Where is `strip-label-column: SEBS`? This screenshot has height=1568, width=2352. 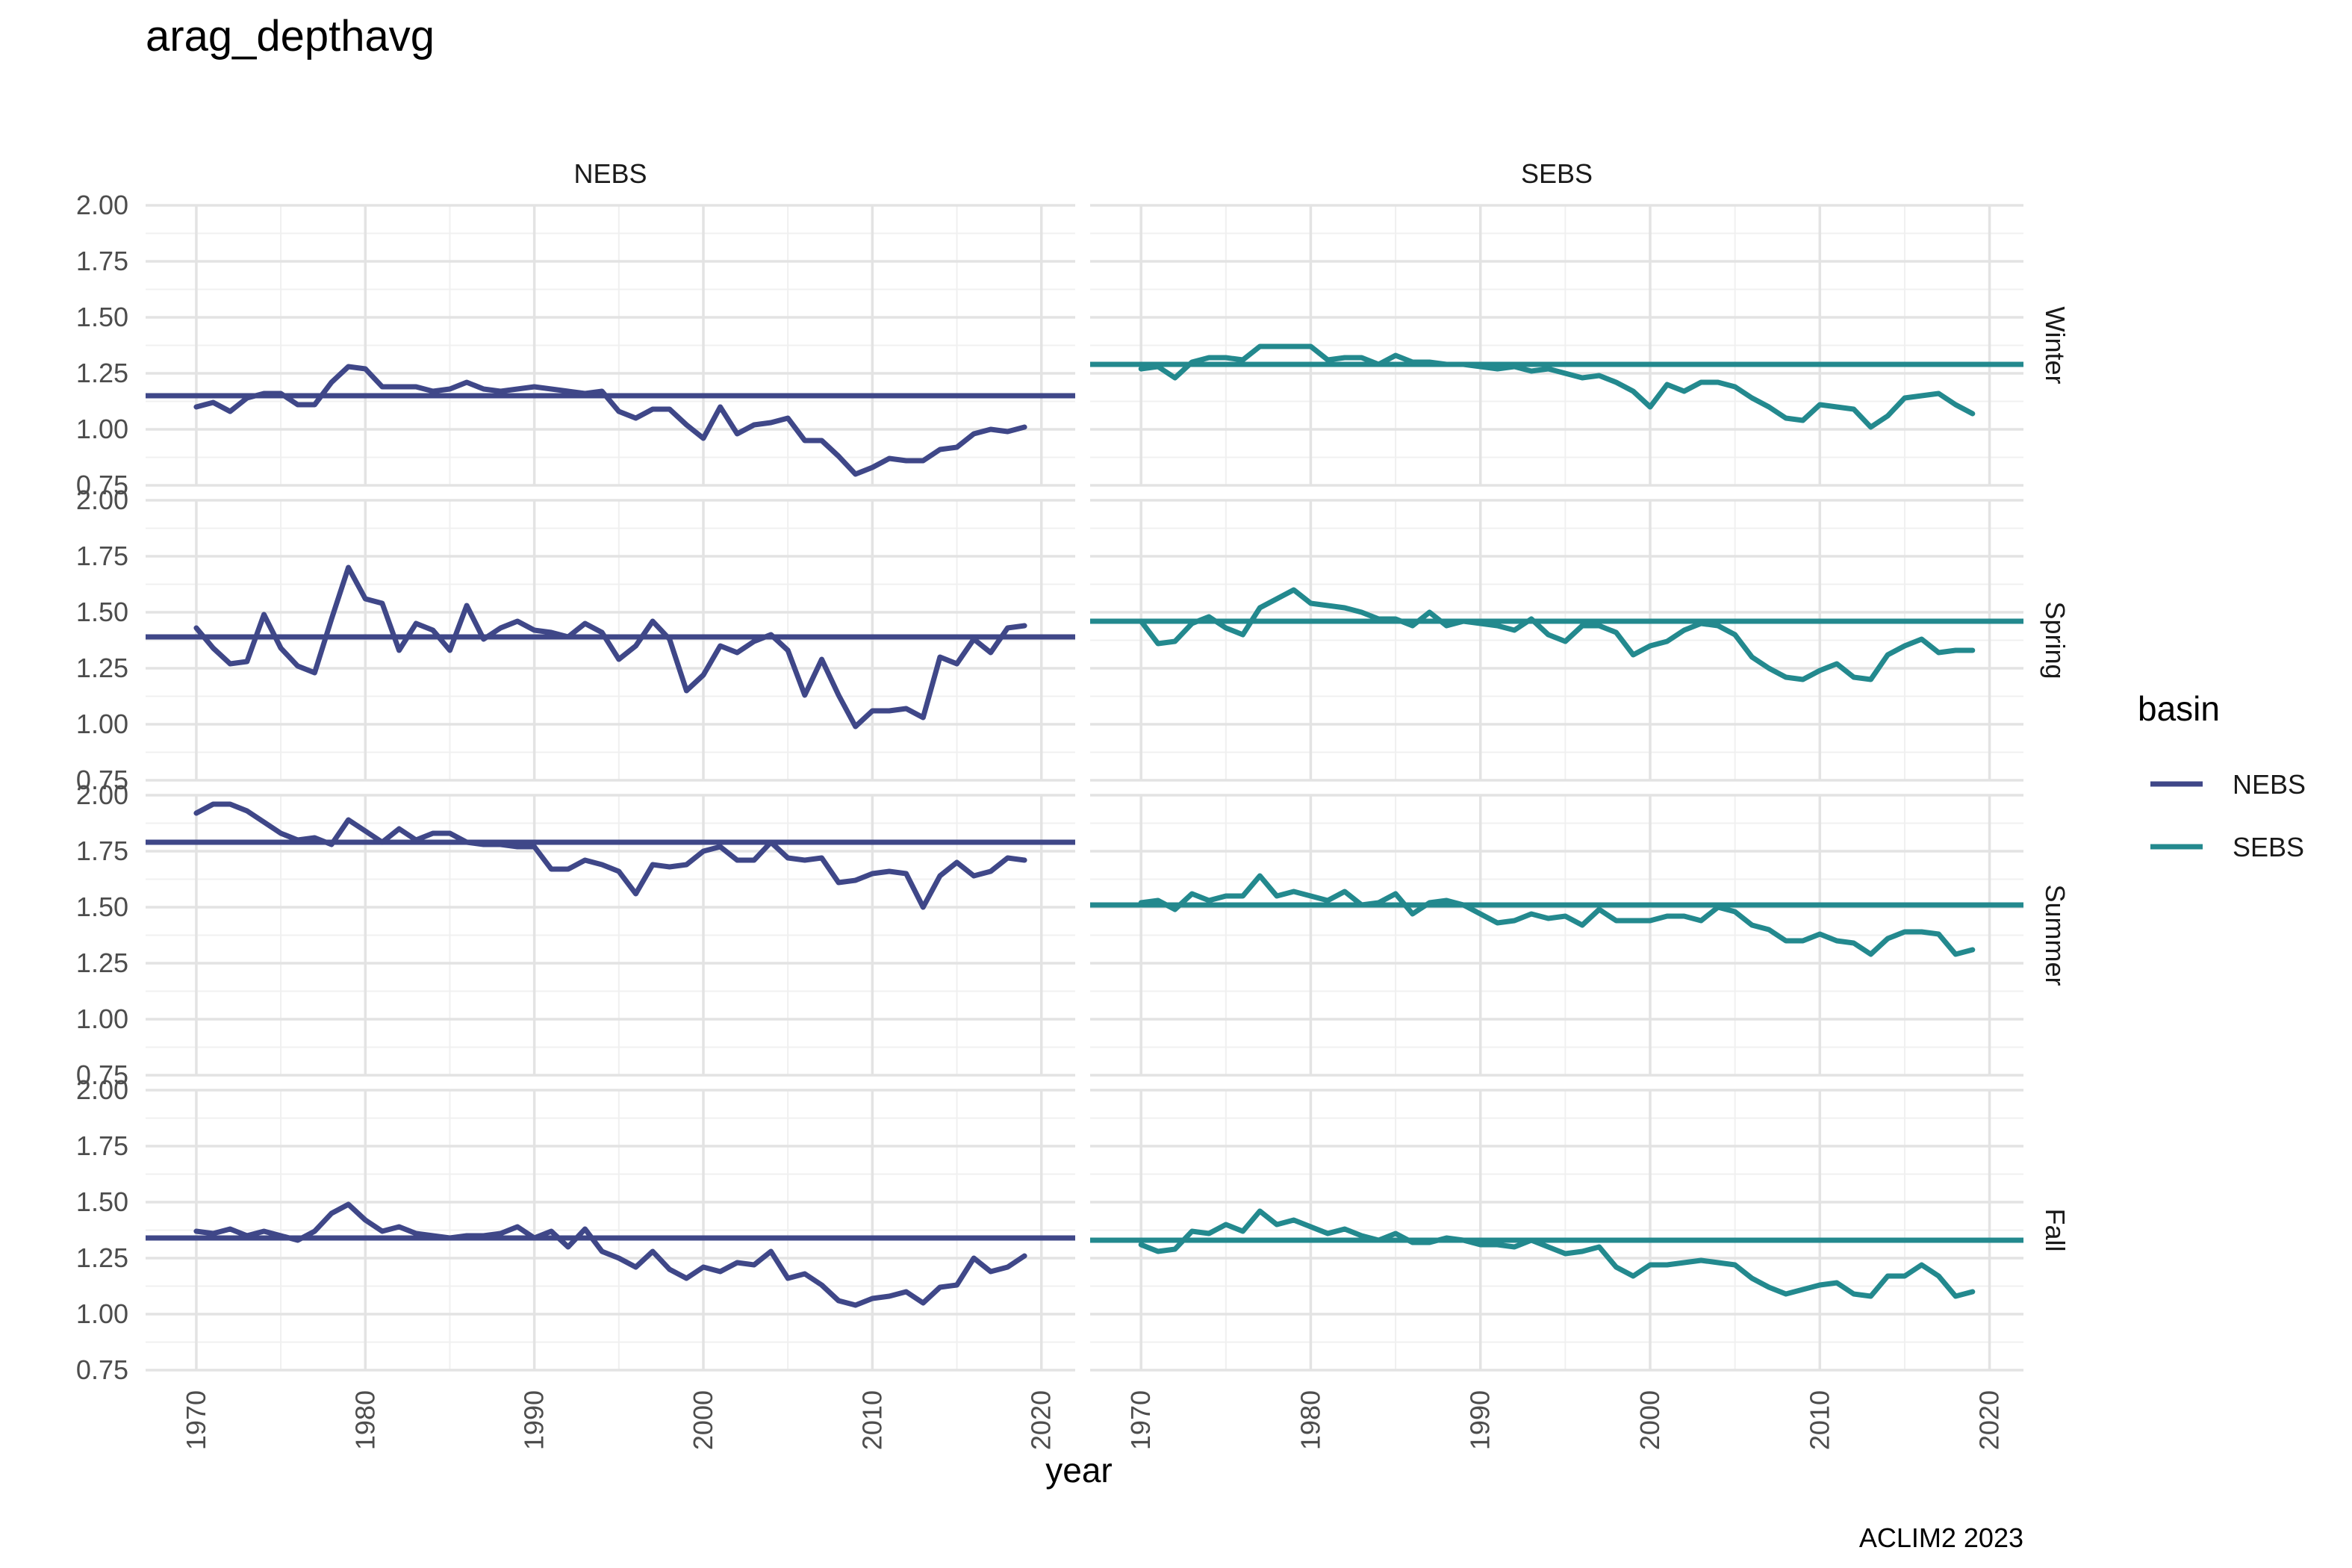 strip-label-column: SEBS is located at coordinates (1557, 173).